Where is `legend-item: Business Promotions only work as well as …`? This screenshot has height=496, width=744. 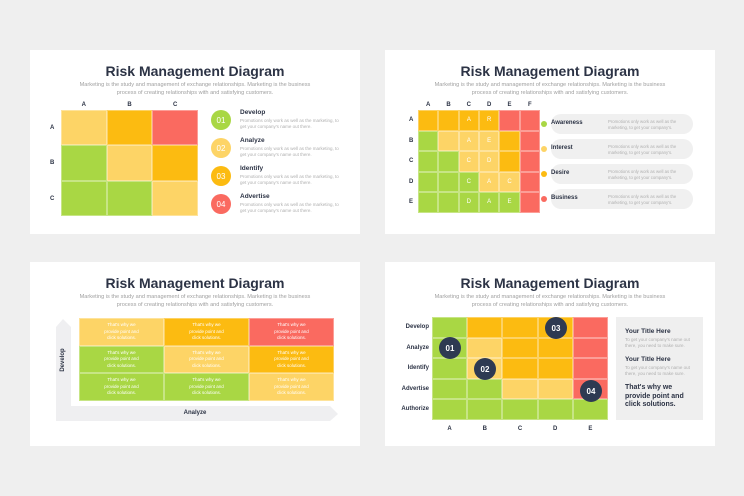
legend-item: Business Promotions only work as well as … is located at coordinates (617, 199).